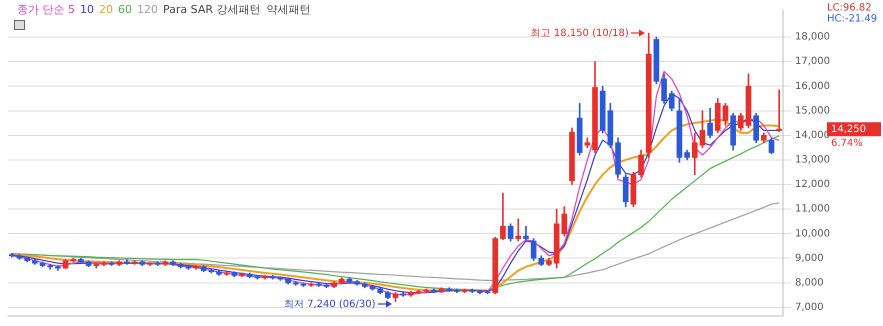 The width and height of the screenshot is (883, 326). Describe the element at coordinates (812, 209) in the screenshot. I see `y-tick-label: 11,000` at that location.